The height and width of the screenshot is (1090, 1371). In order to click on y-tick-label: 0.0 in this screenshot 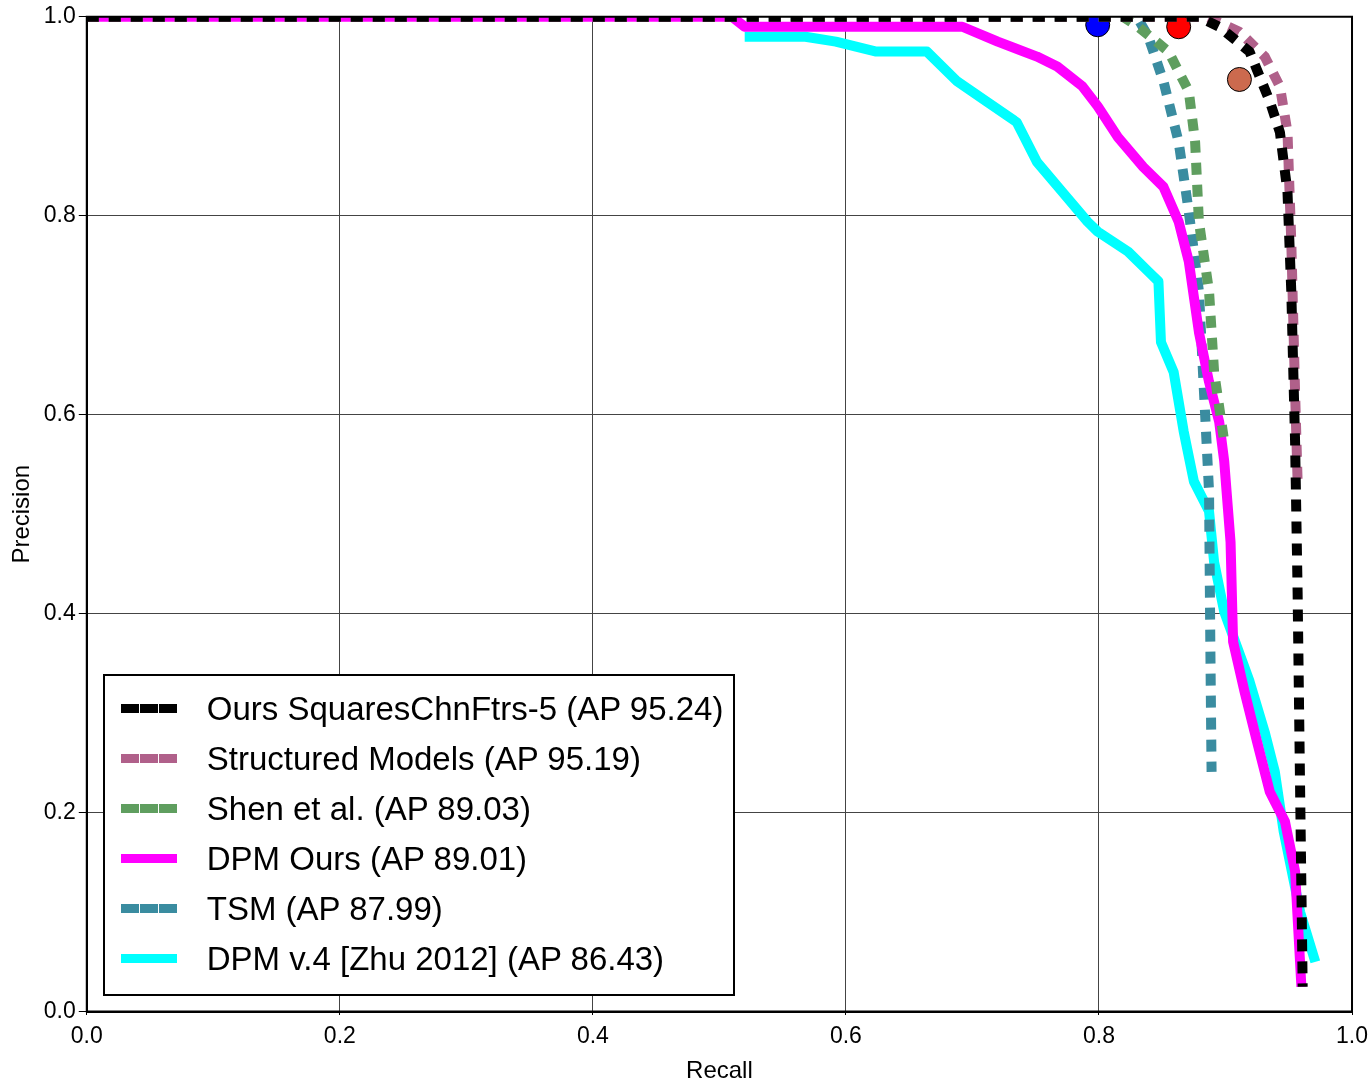, I will do `click(59, 1009)`.